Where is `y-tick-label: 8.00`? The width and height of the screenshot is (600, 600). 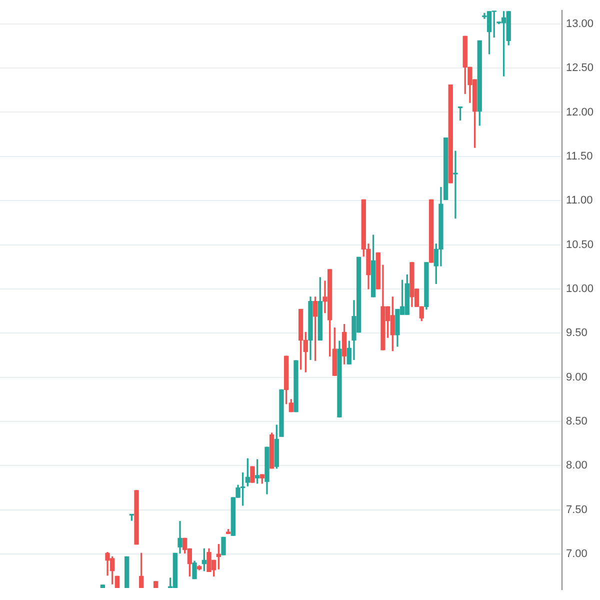
y-tick-label: 8.00 is located at coordinates (577, 466).